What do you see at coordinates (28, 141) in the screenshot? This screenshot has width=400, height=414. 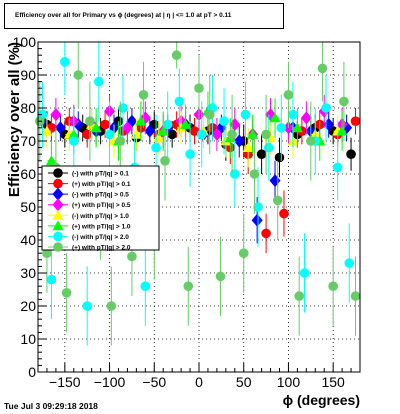 I see `y-tick-label: 70` at bounding box center [28, 141].